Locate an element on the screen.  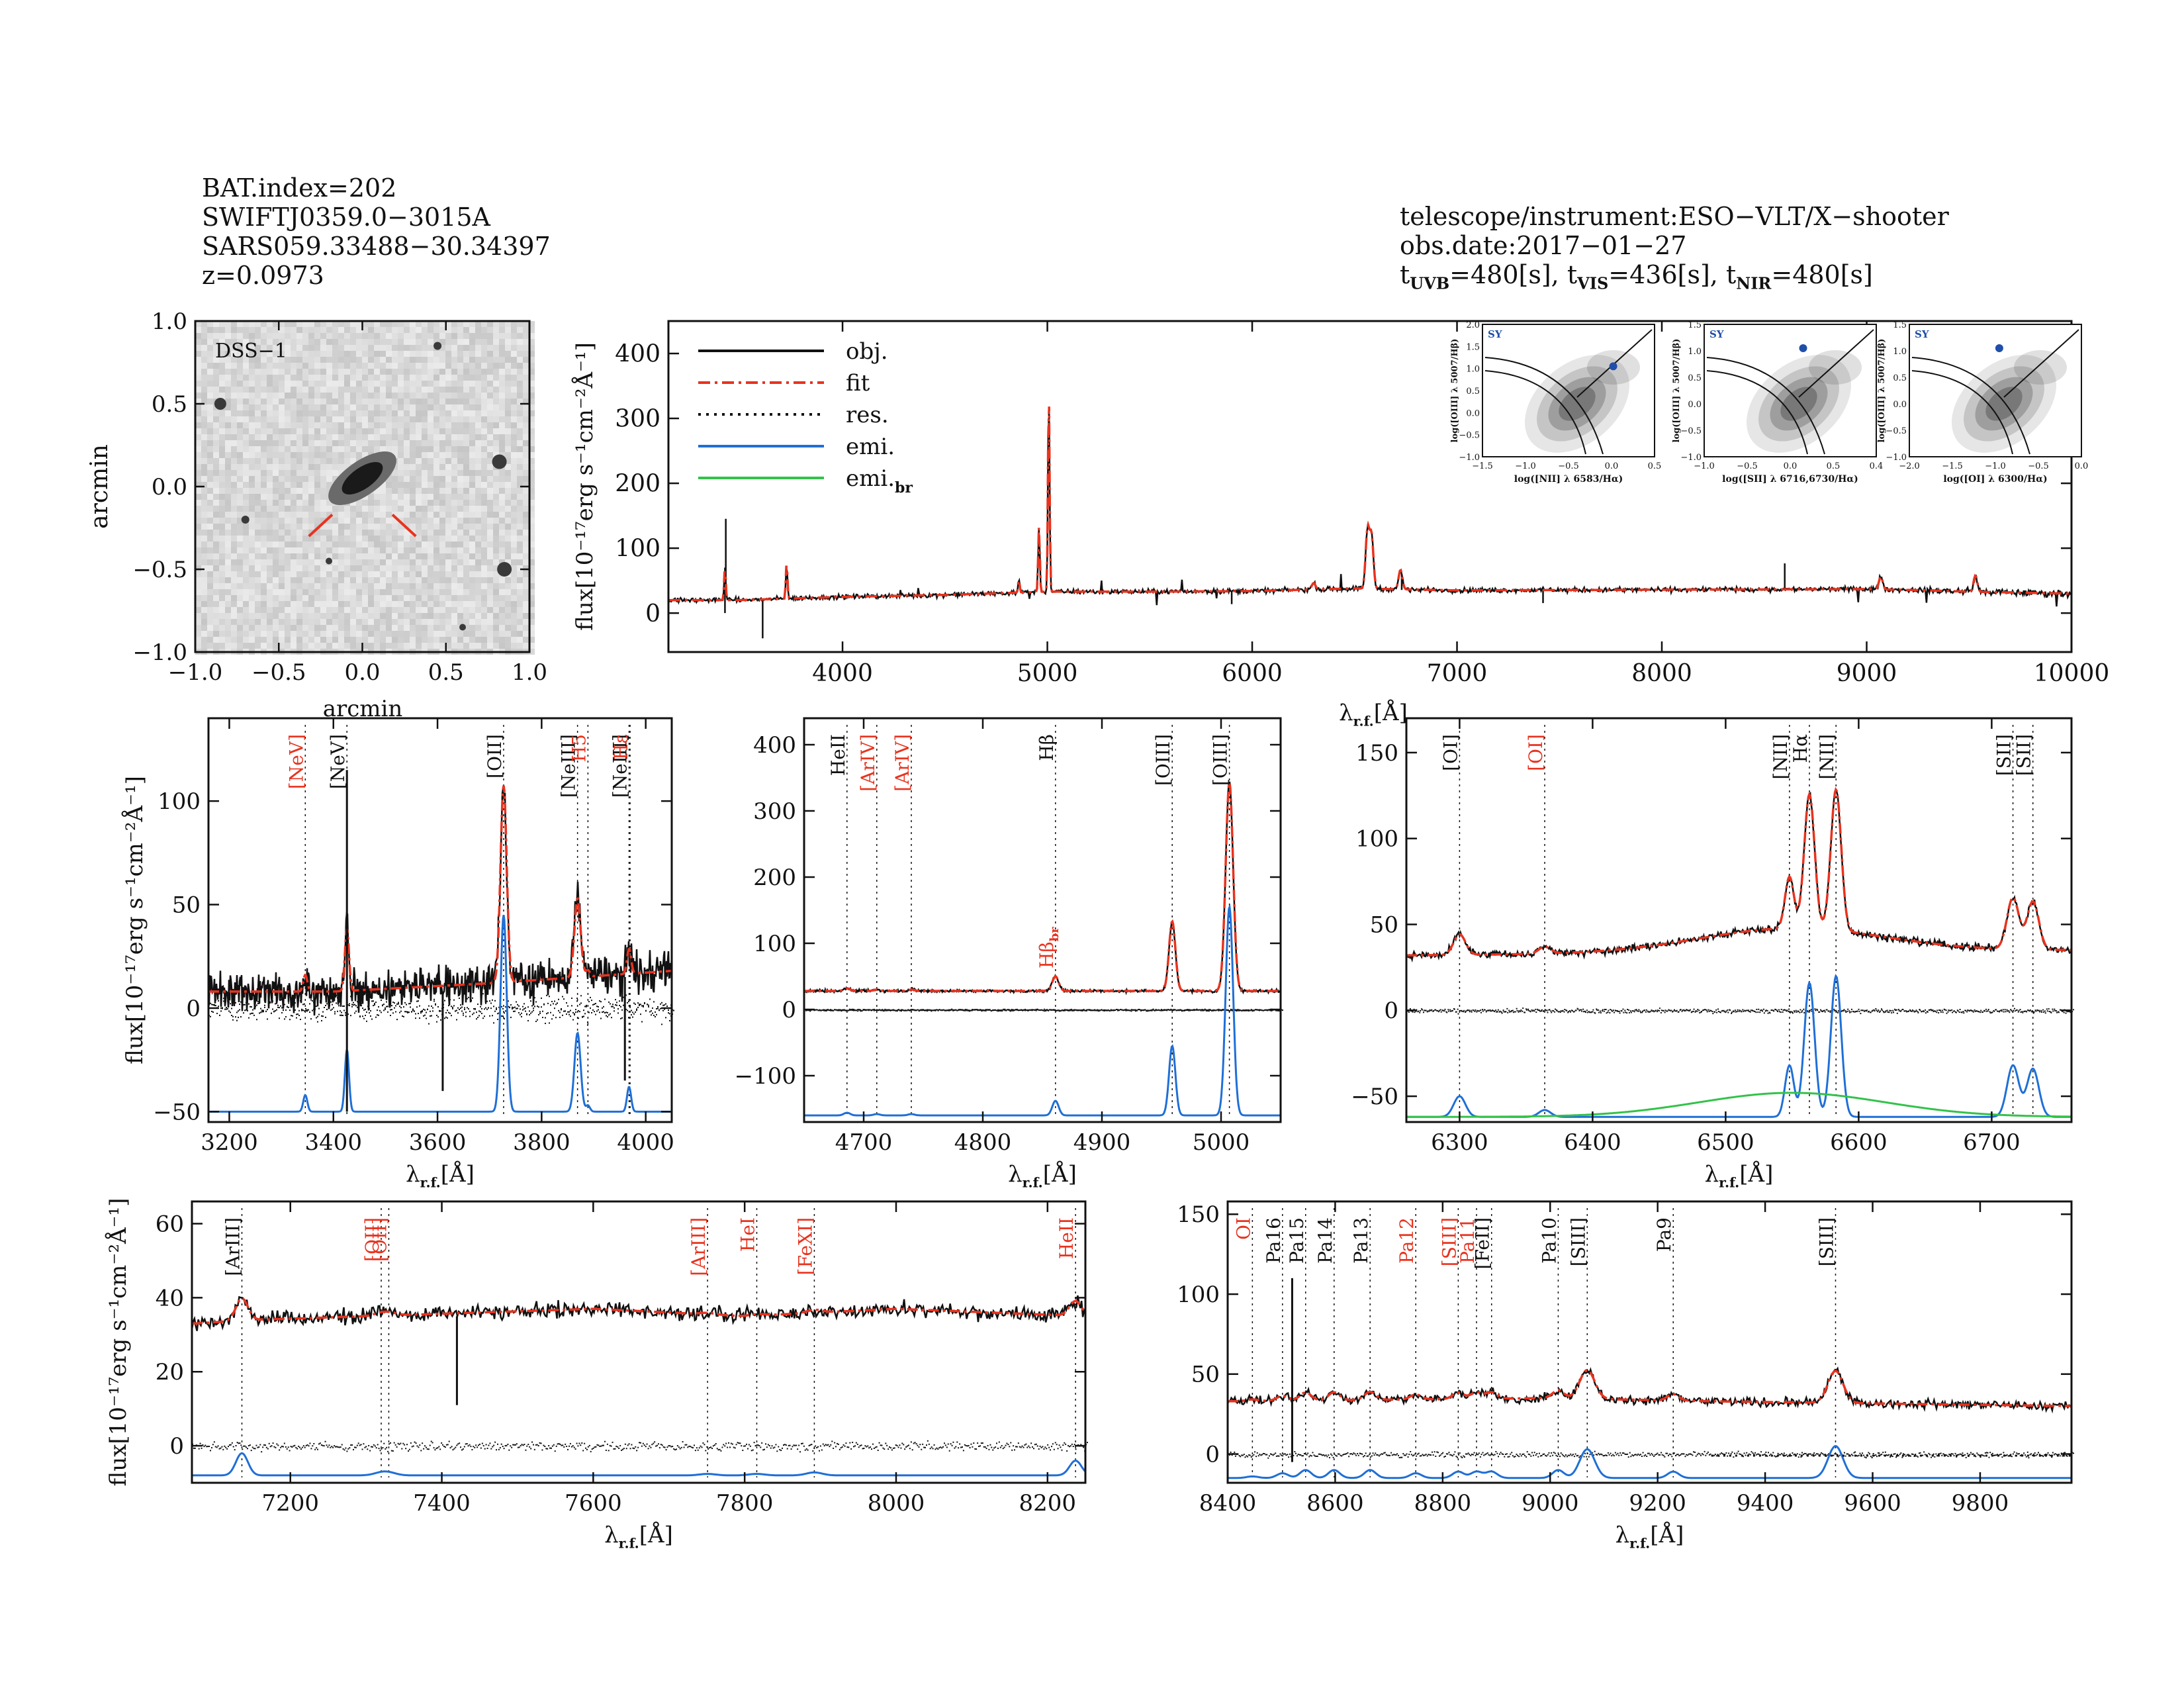
bpt3-demarcation-curve is located at coordinates (1971, 406).